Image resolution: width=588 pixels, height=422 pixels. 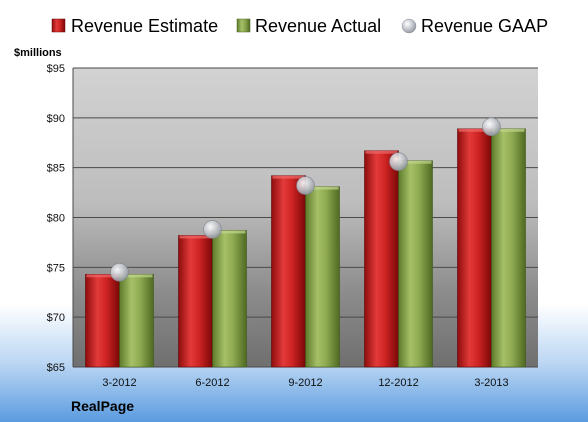 I want to click on legend-marker-revenue-gaap, so click(x=409, y=26).